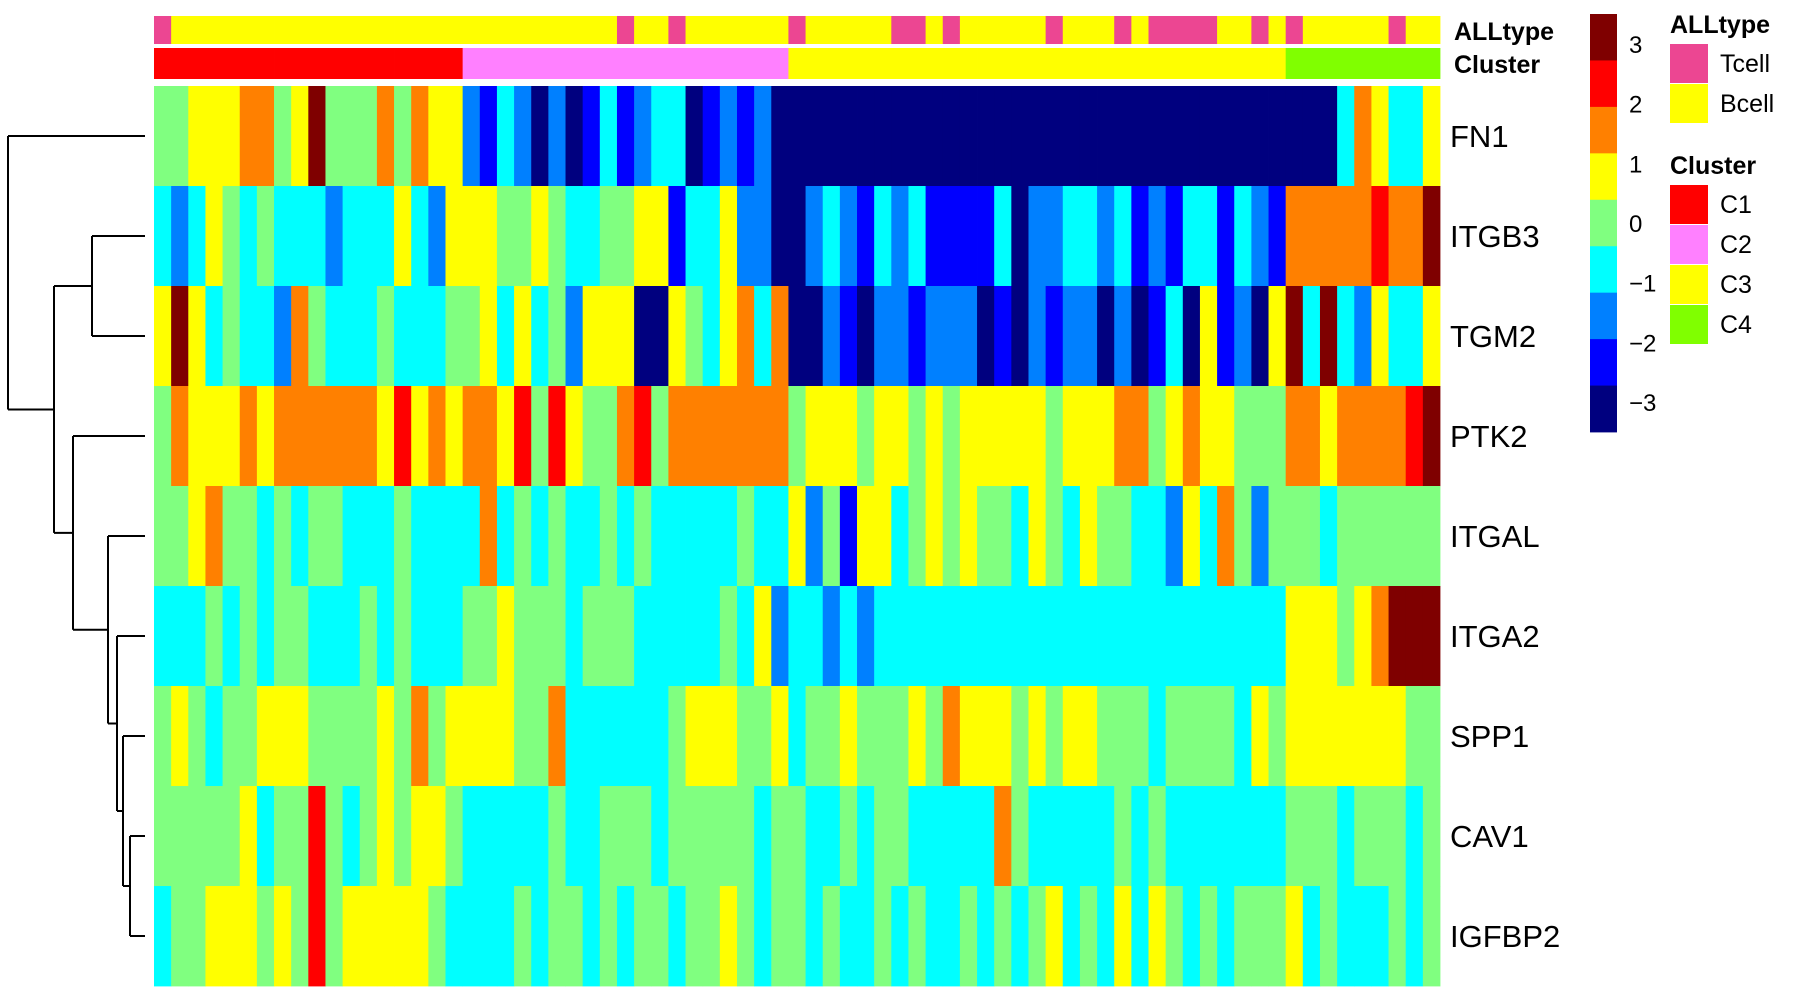 The height and width of the screenshot is (1000, 1800). Describe the element at coordinates (1497, 65) in the screenshot. I see `cluster-bar-label: Cluster` at that location.